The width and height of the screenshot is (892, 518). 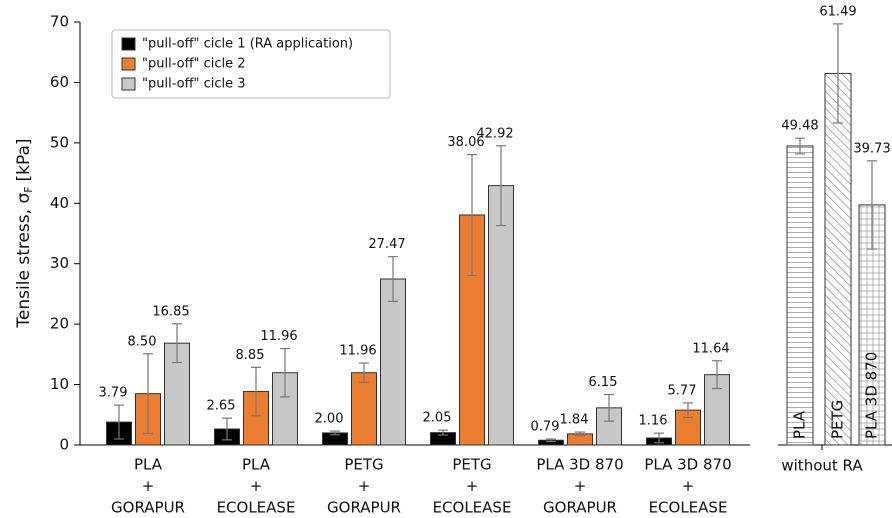 What do you see at coordinates (653, 421) in the screenshot?
I see `value-label: 1.16` at bounding box center [653, 421].